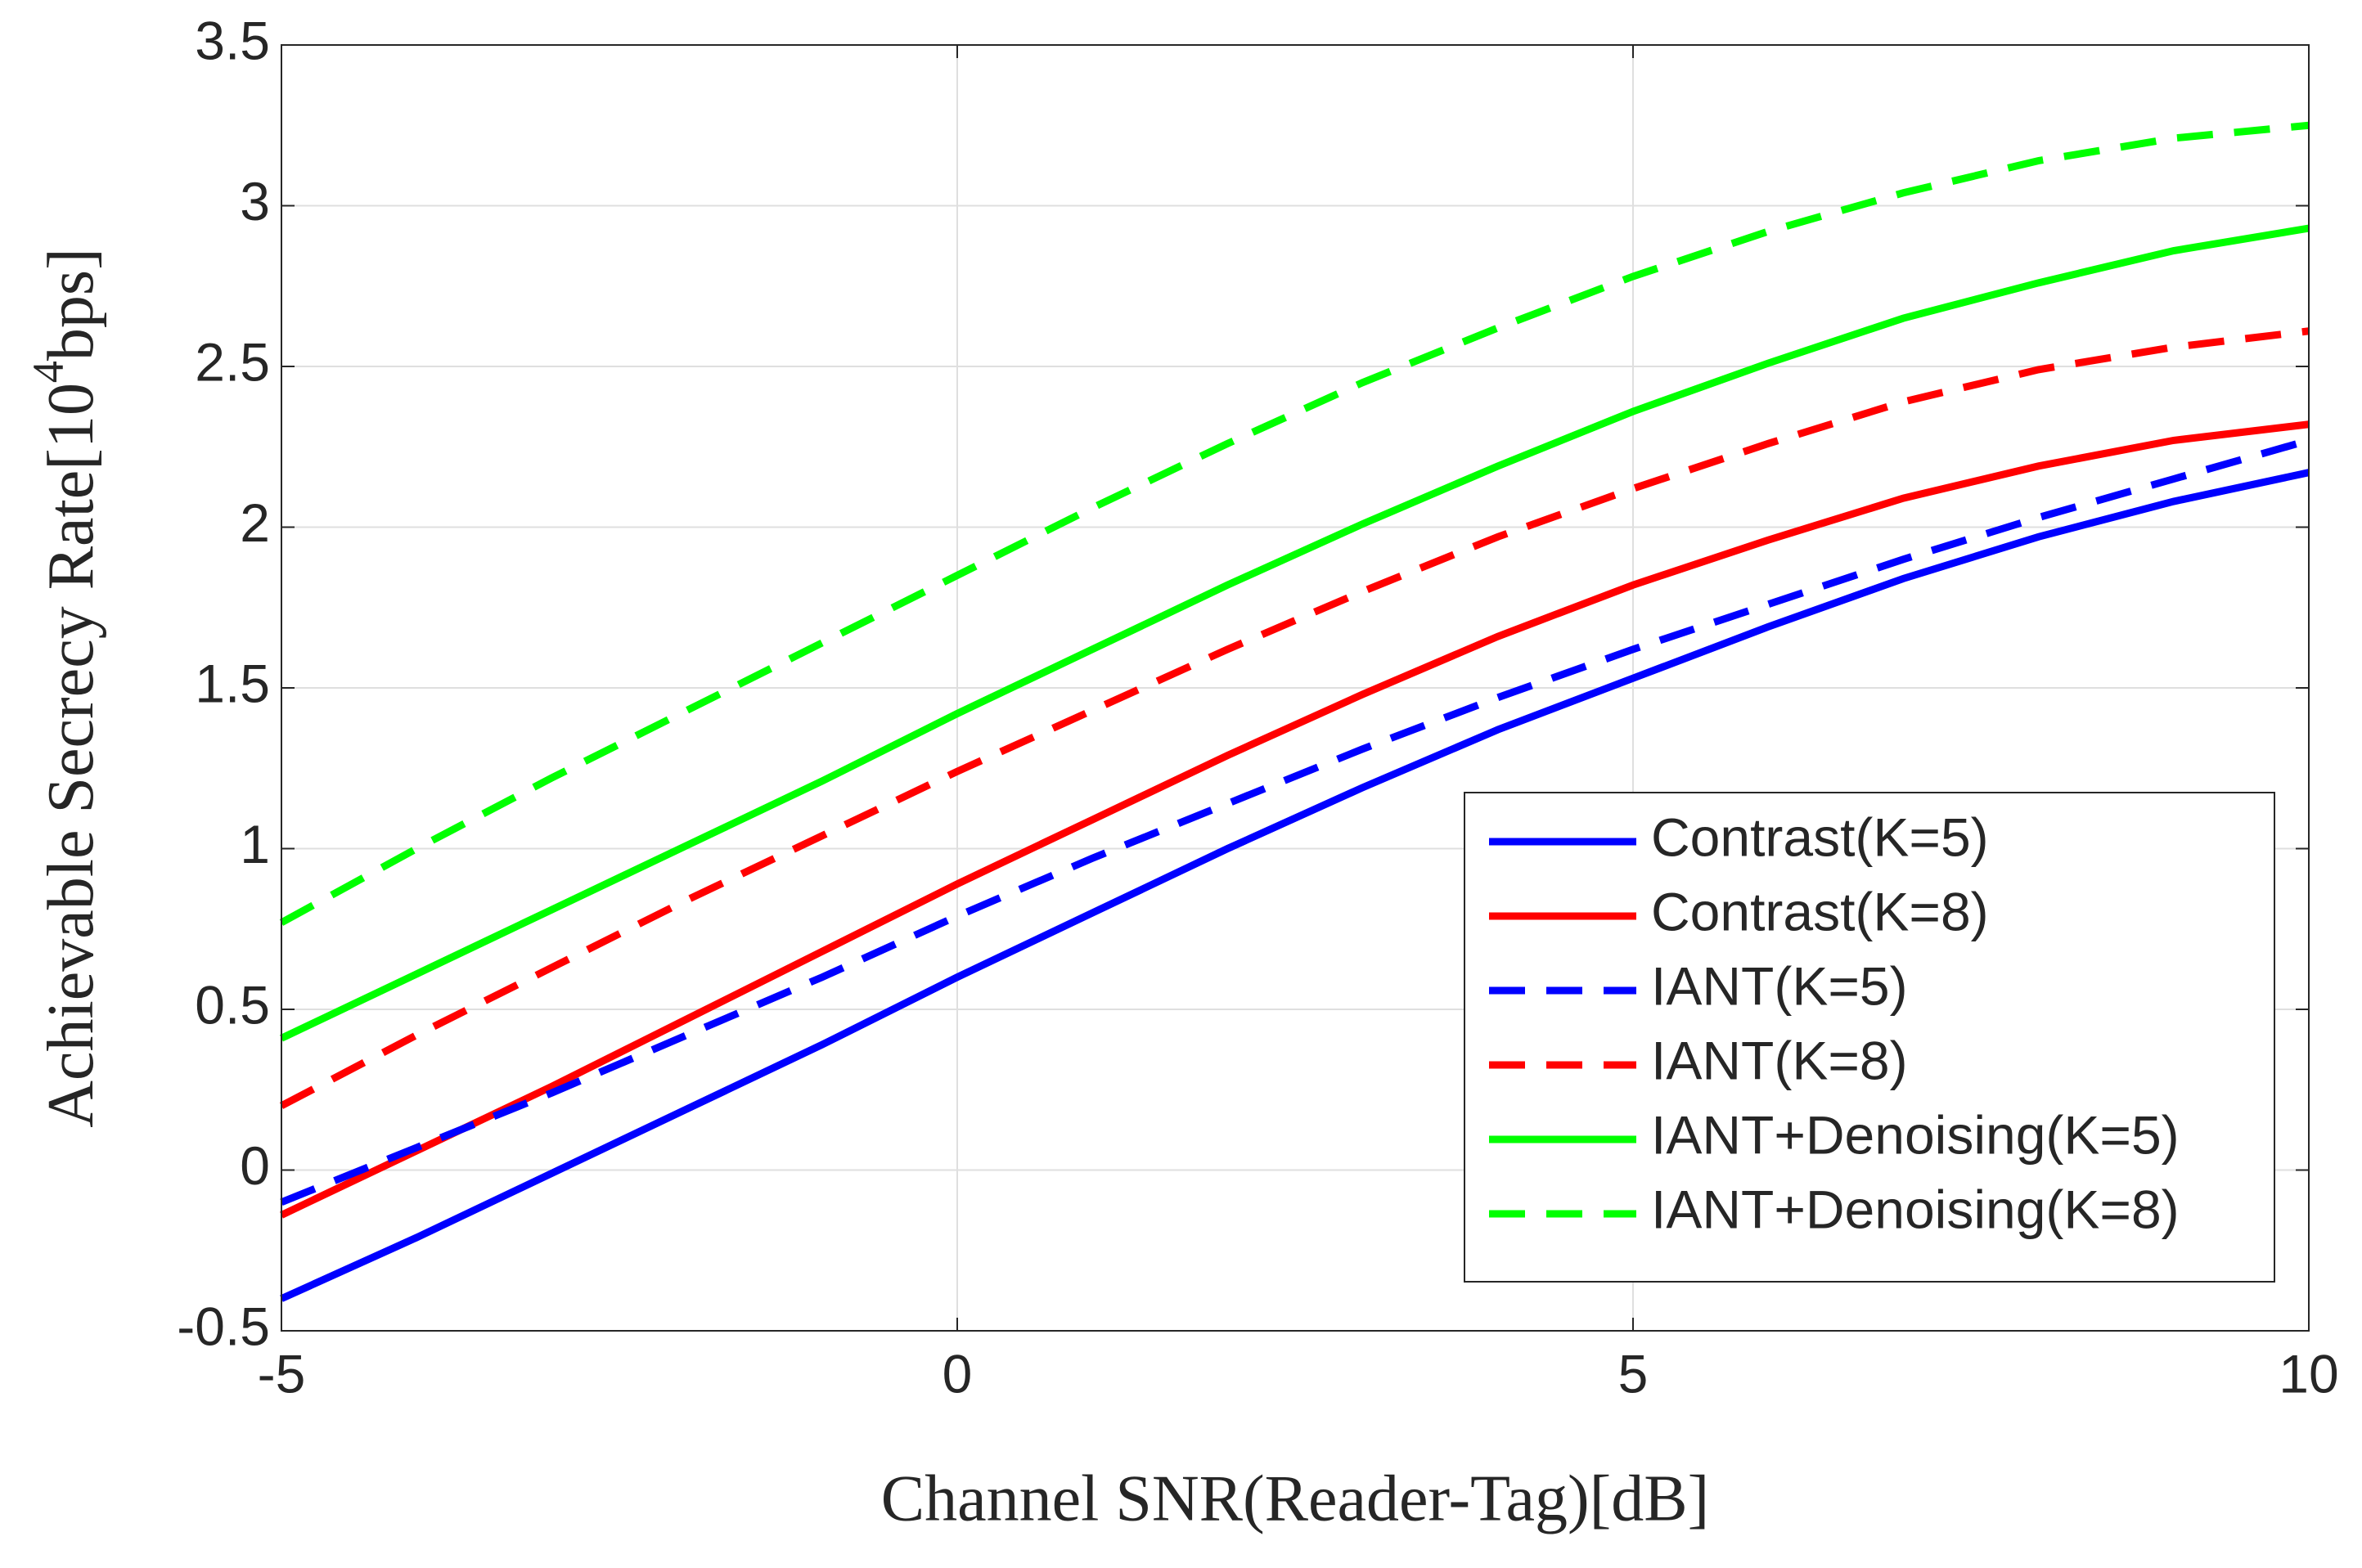 The height and width of the screenshot is (1568, 2362). What do you see at coordinates (2308, 1373) in the screenshot?
I see `x-tick-label: 10` at bounding box center [2308, 1373].